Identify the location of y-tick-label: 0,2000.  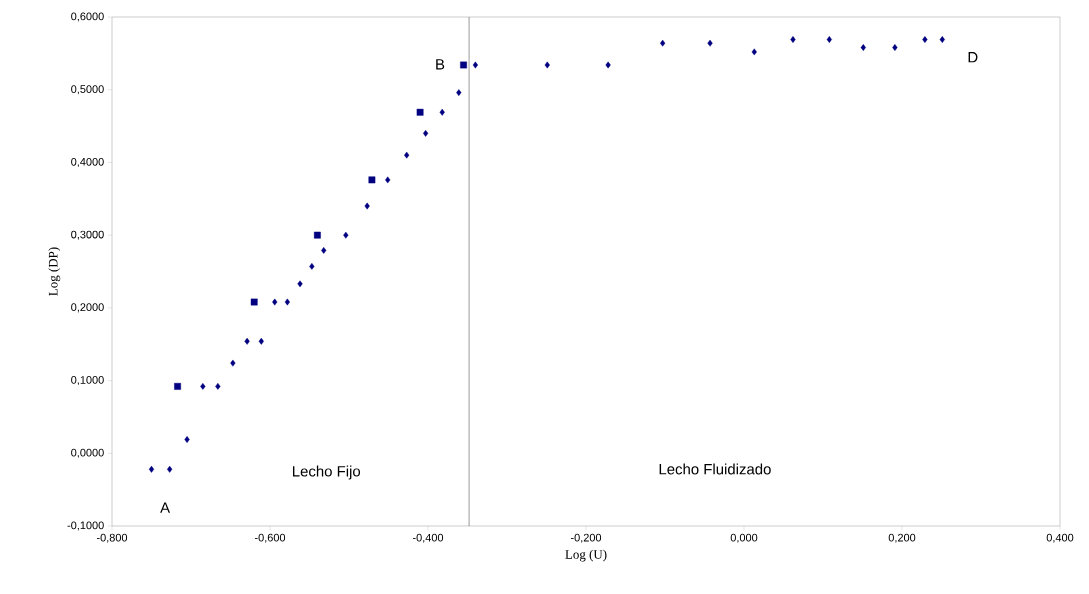
(87, 308).